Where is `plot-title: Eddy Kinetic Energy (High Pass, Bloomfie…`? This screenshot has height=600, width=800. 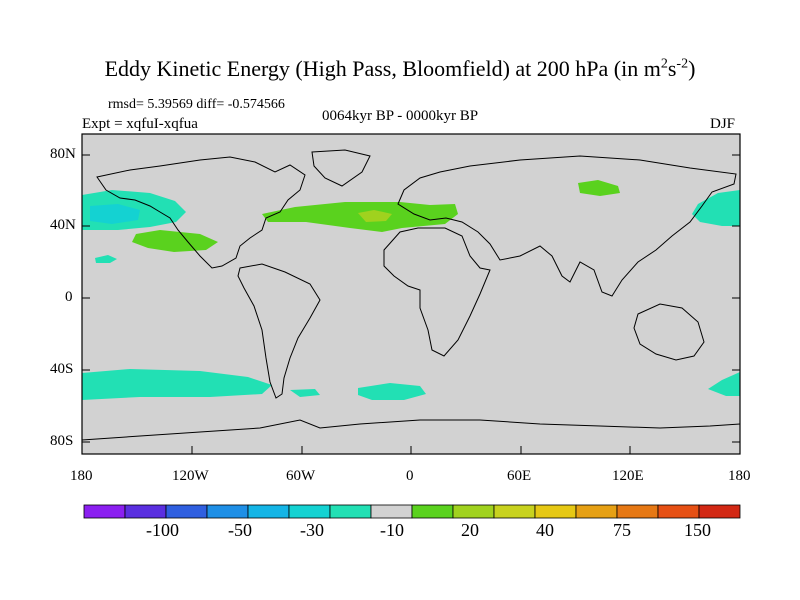 plot-title: Eddy Kinetic Energy (High Pass, Bloomfie… is located at coordinates (400, 68).